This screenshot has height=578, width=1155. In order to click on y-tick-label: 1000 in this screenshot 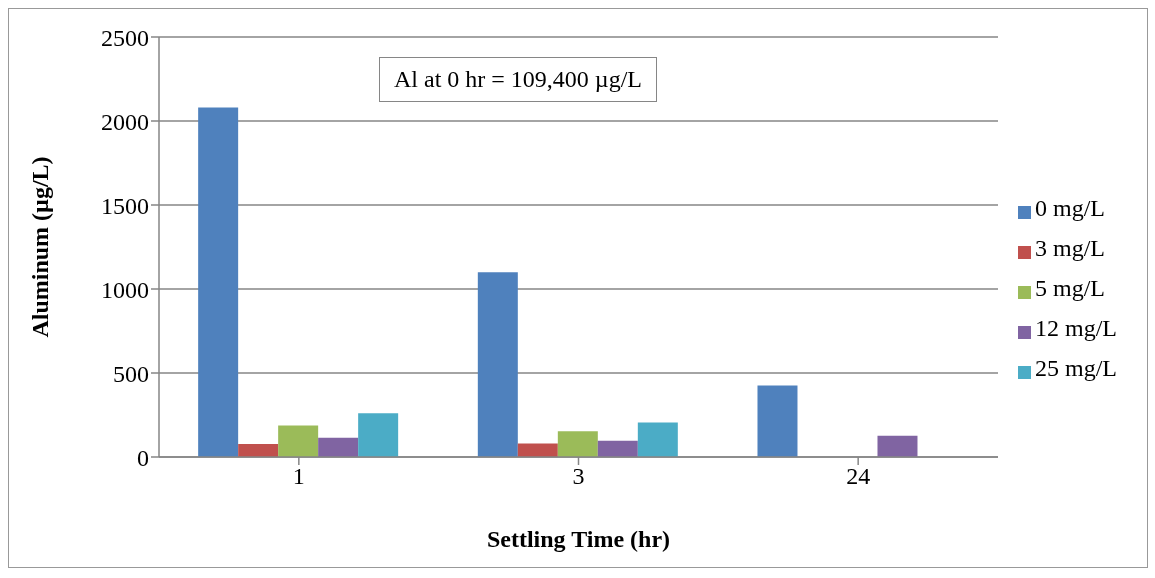, I will do `click(125, 289)`.